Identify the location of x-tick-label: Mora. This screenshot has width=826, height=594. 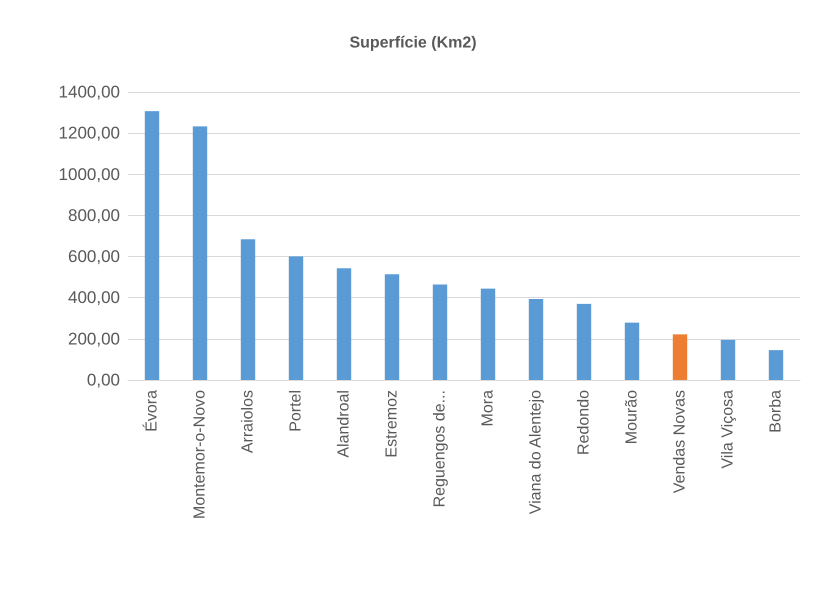
(488, 408).